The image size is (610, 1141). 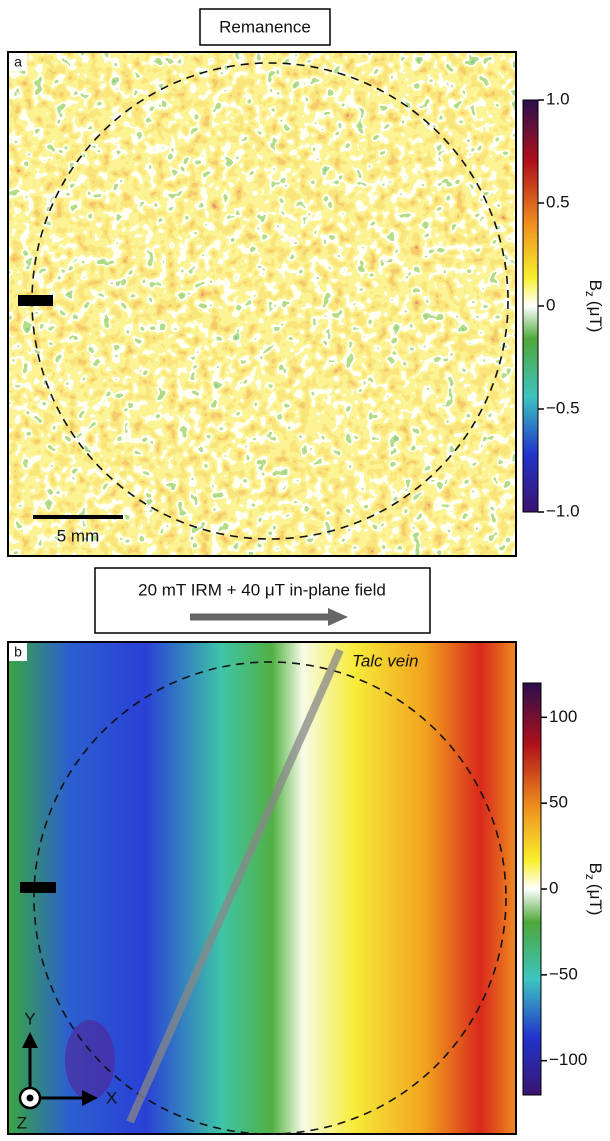 I want to click on panel-letter: a, so click(x=18, y=62).